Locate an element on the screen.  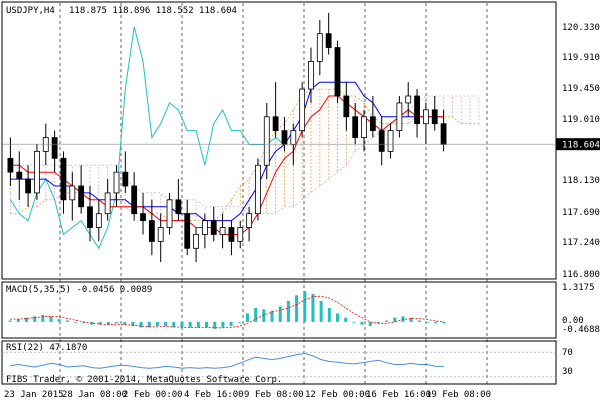
time-label: 19 Feb 08:00 is located at coordinates (458, 395).